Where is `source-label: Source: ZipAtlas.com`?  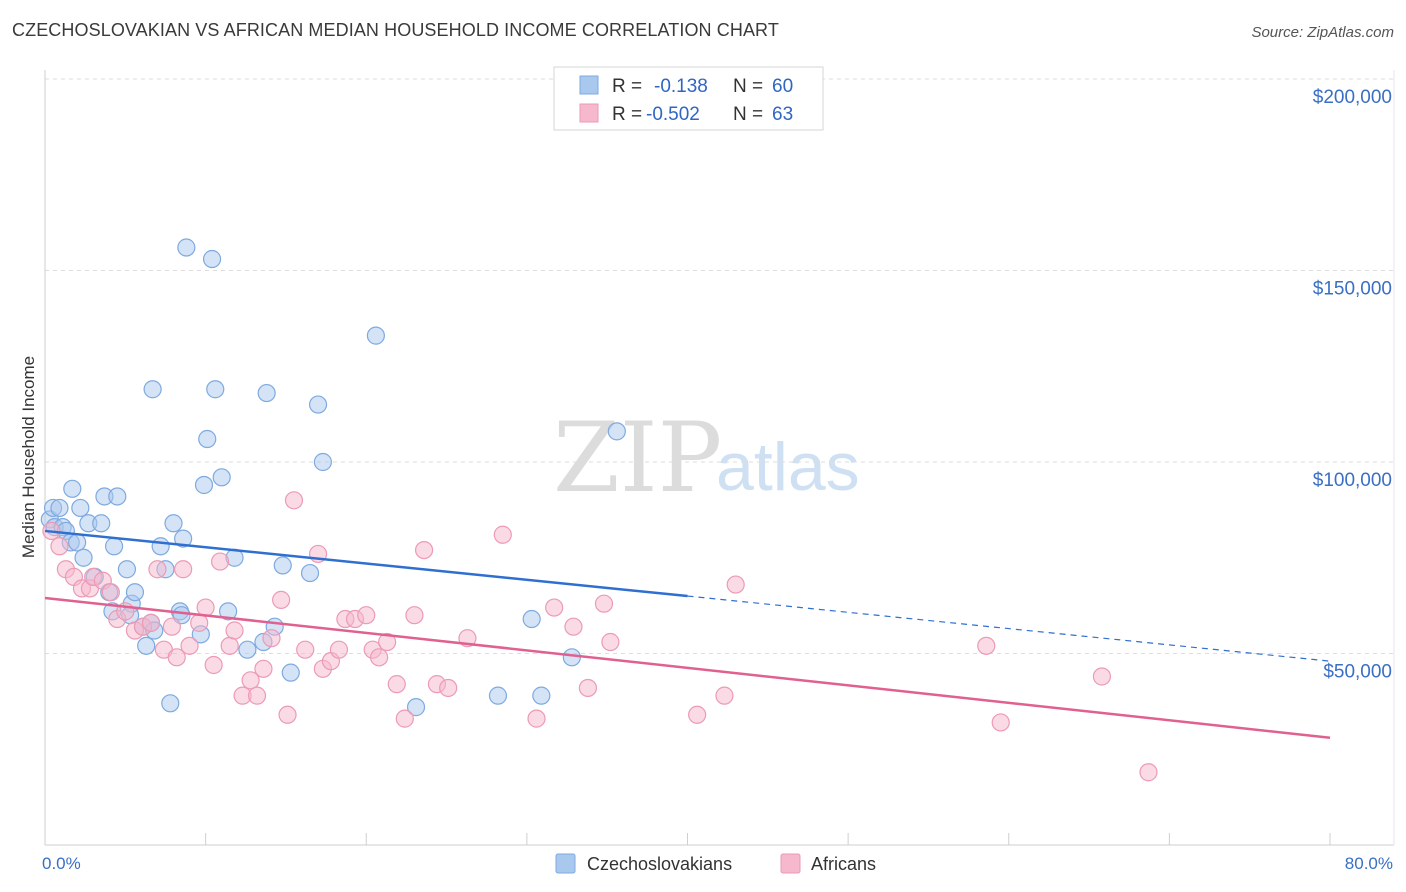
source-label: Source: ZipAtlas.com is located at coordinates (1322, 32).